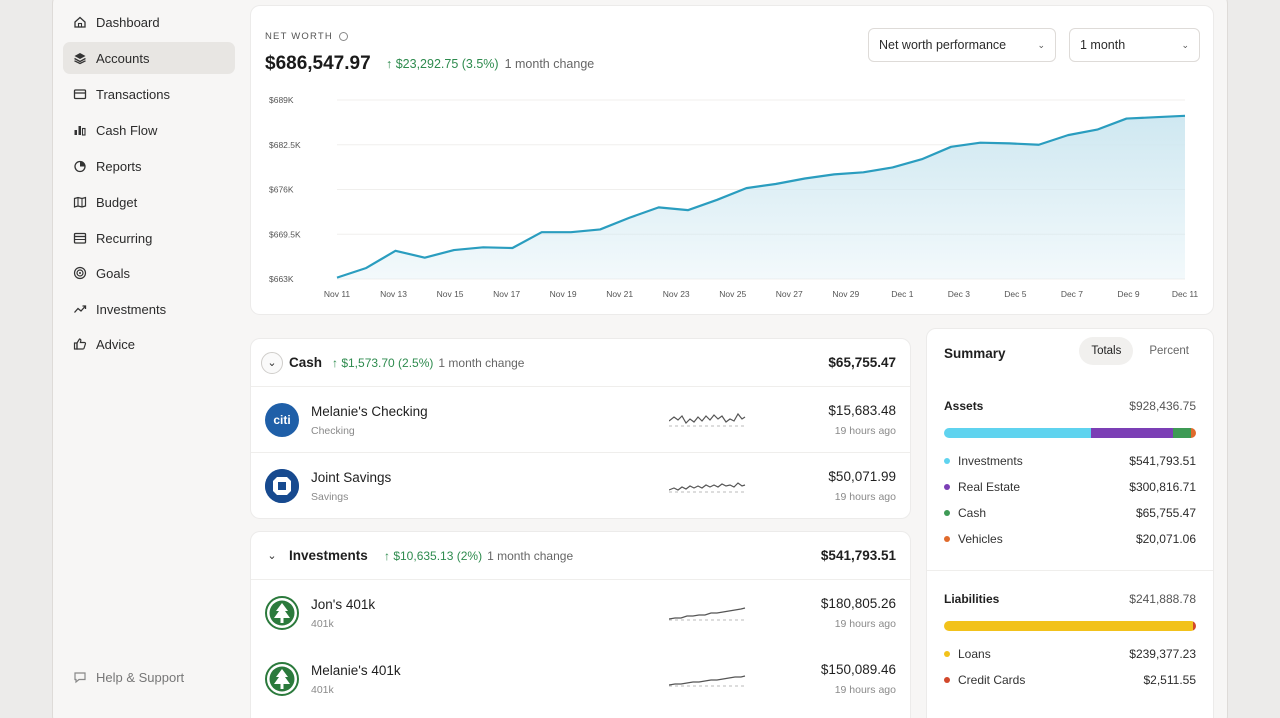 The width and height of the screenshot is (1280, 718). What do you see at coordinates (1165, 539) in the screenshot?
I see `legend-amount: $20,071.06` at bounding box center [1165, 539].